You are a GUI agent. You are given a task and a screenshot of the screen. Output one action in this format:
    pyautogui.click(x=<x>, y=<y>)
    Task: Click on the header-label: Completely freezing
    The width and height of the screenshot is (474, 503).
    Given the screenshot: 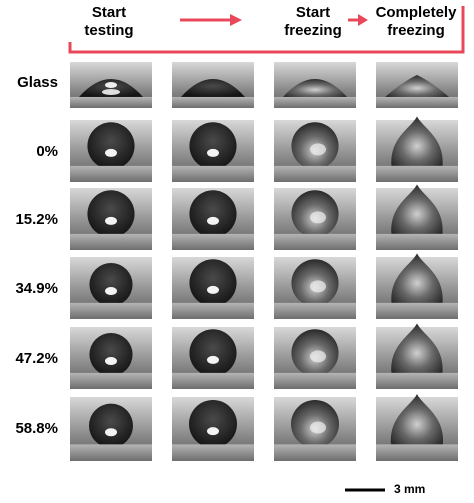 What is the action you would take?
    pyautogui.click(x=416, y=21)
    